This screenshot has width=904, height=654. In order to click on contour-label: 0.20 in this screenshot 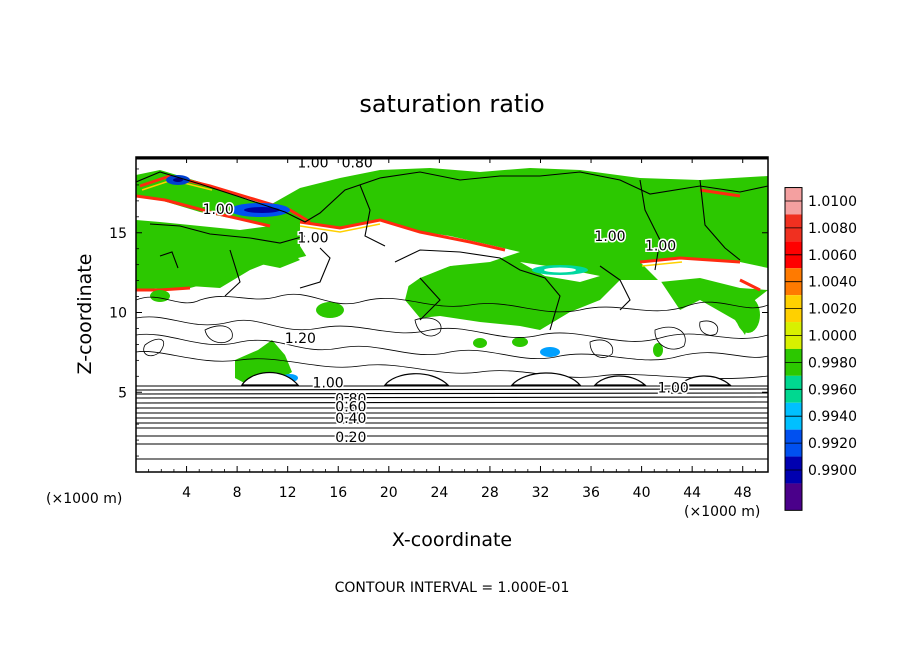, I will do `click(350, 438)`.